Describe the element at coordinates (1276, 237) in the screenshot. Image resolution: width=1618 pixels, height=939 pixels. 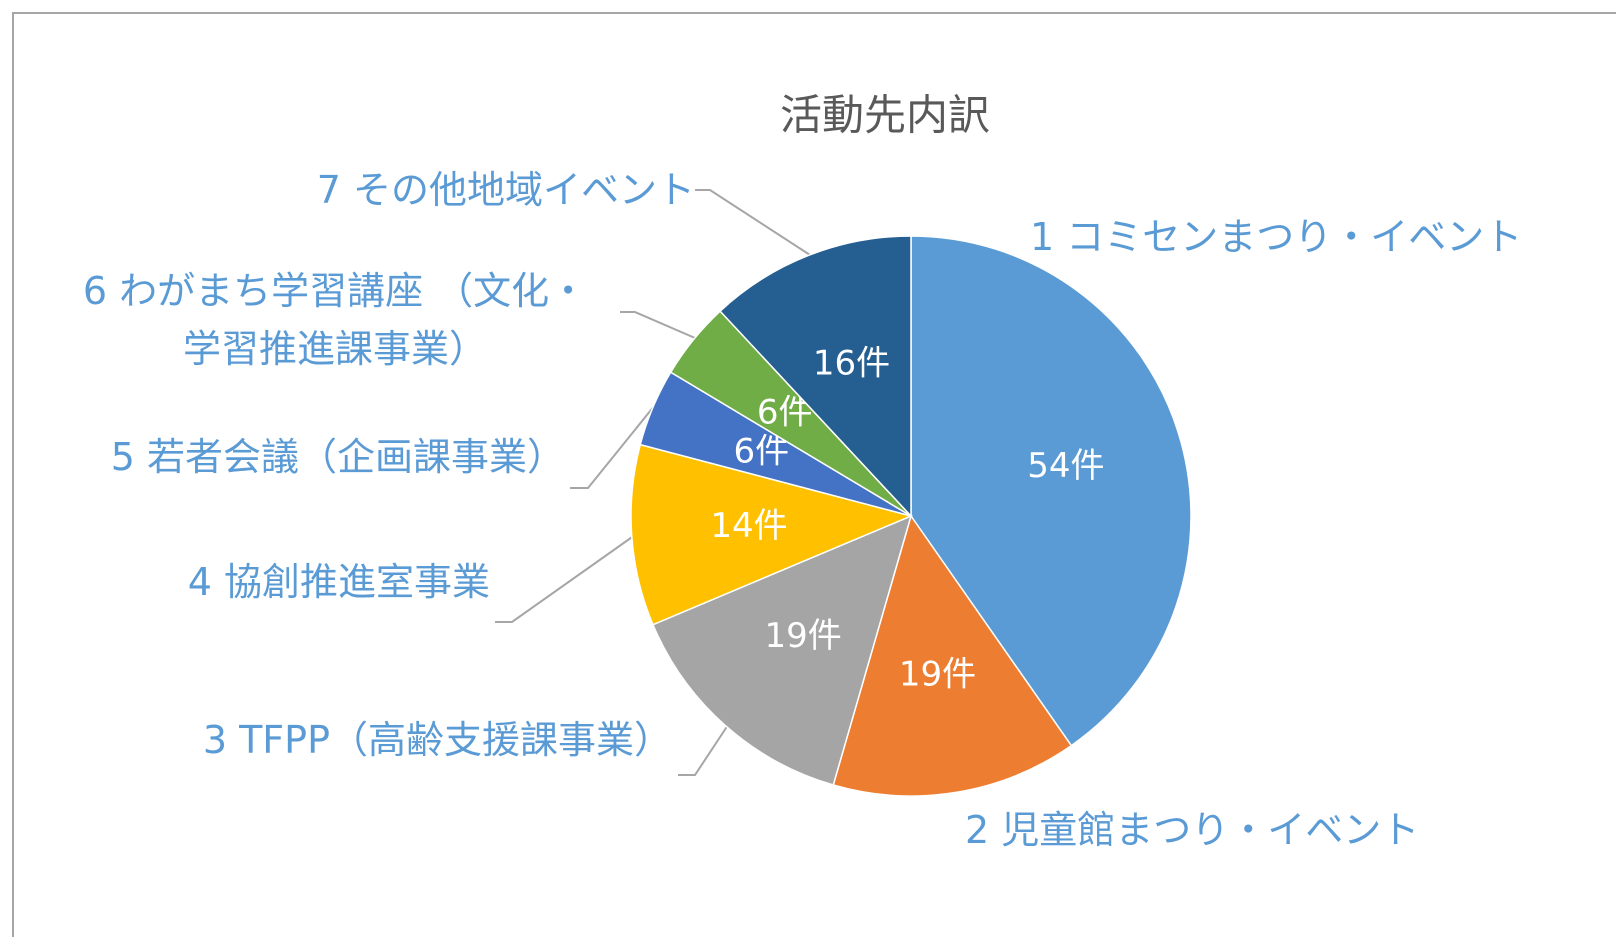
I see `category-label: 1 コミセンまつり・イベント` at that location.